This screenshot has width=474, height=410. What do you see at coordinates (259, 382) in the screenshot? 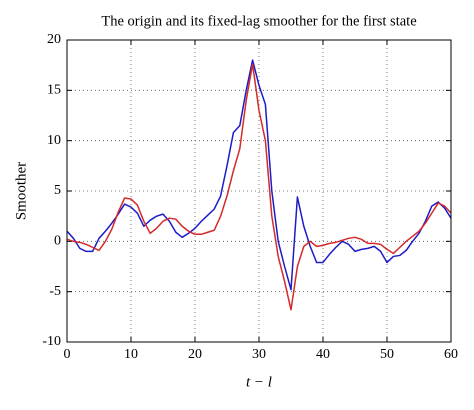
I see `x-axis-label: t − l` at bounding box center [259, 382].